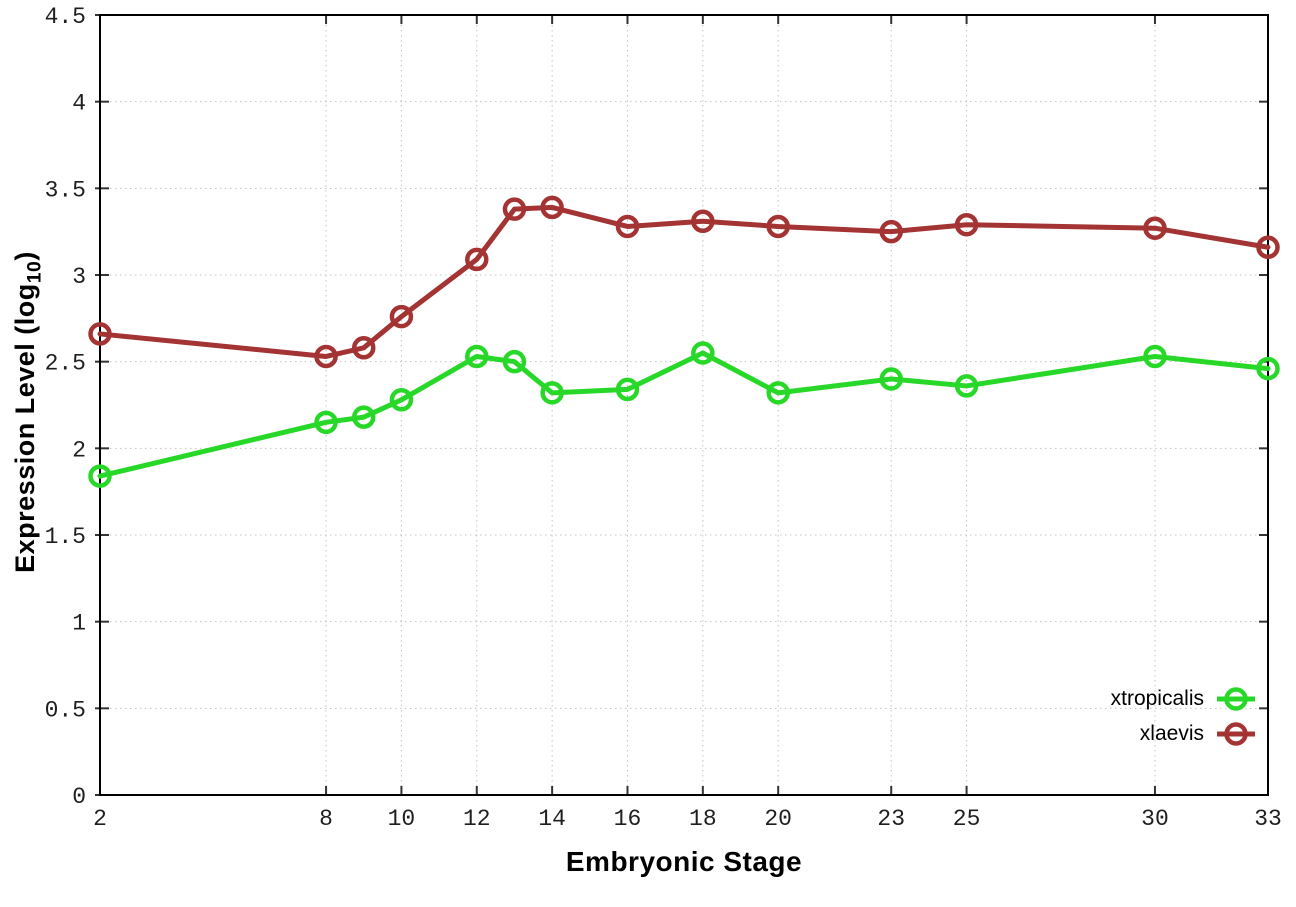 This screenshot has height=907, width=1296. Describe the element at coordinates (1236, 733) in the screenshot. I see `xlaevis-line-marker-icon` at that location.